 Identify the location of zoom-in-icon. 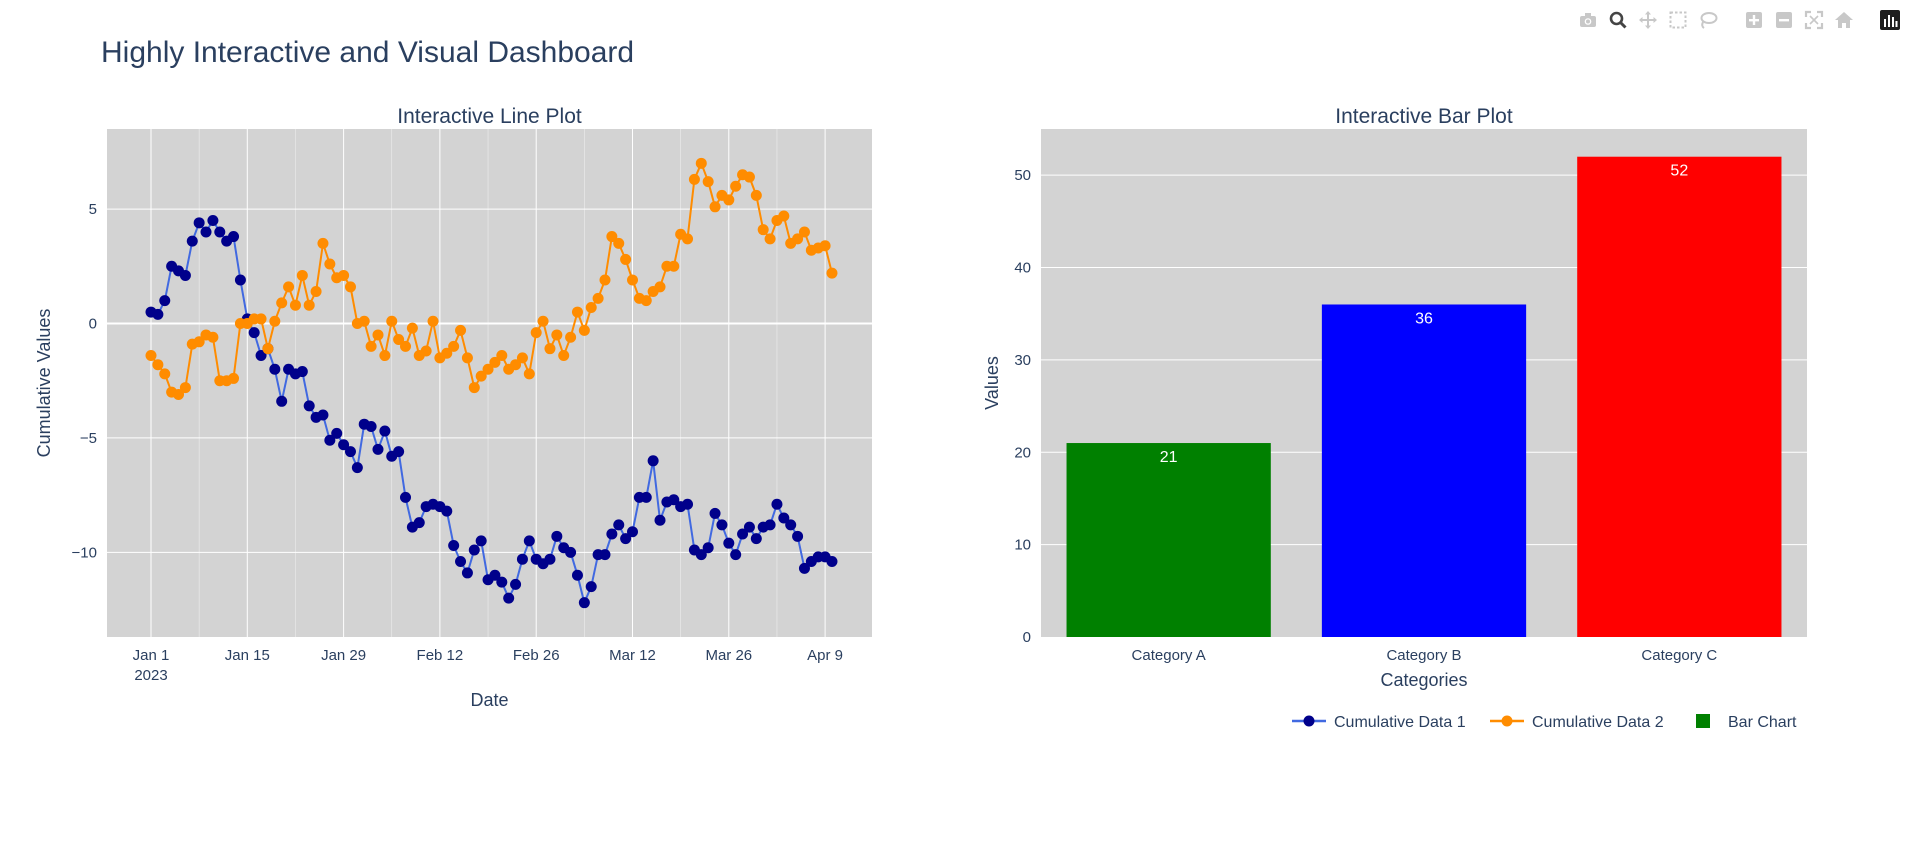
(1754, 20).